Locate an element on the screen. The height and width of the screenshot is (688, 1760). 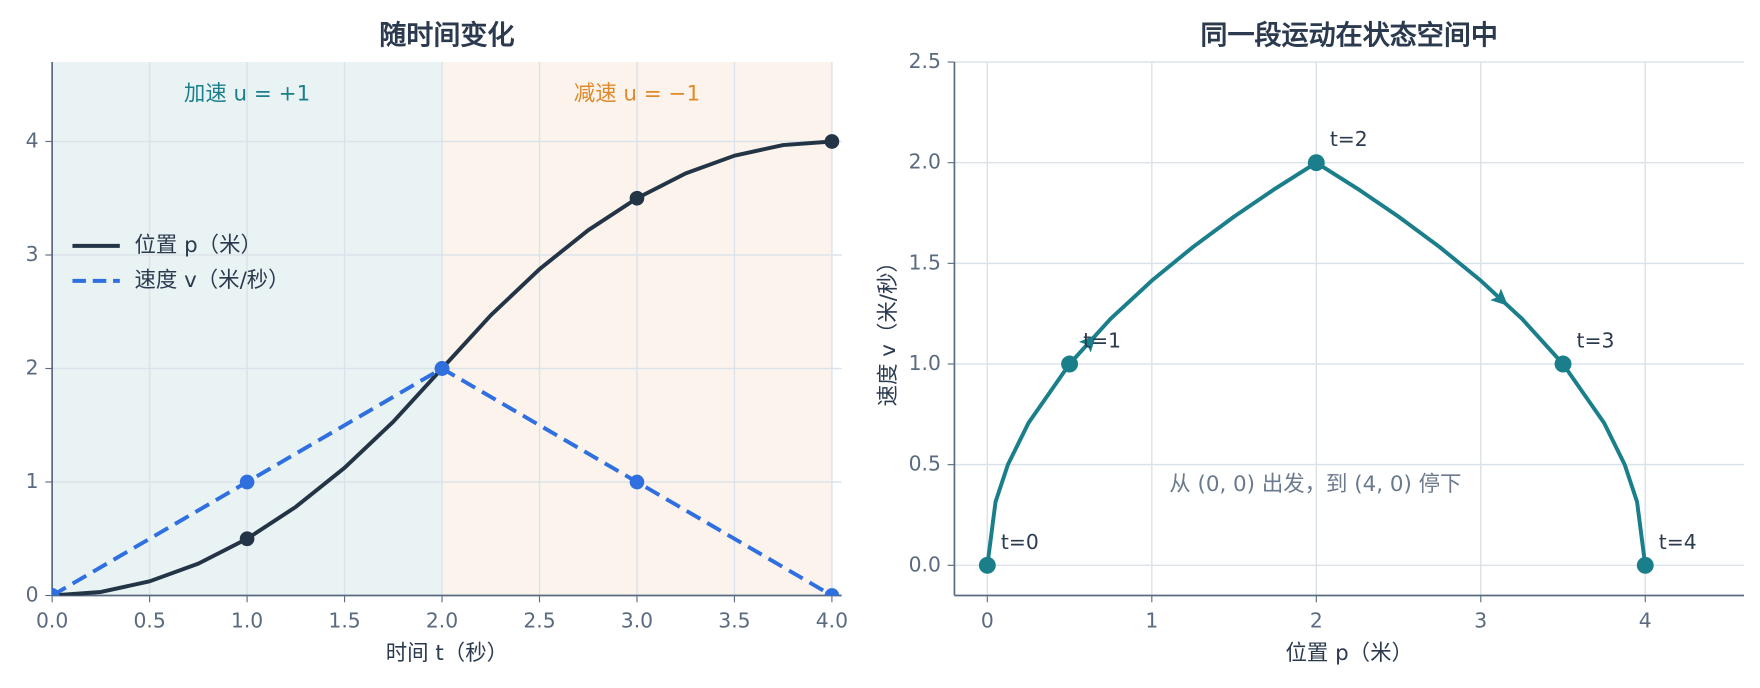
x-axis-label: 位置 p（米） is located at coordinates (1348, 653).